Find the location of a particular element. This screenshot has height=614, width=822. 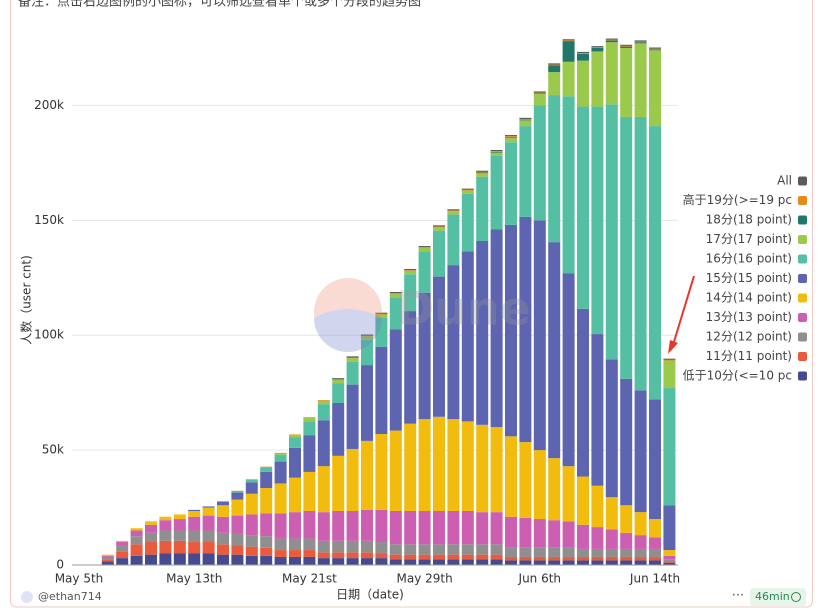

x-tick-label: May 5th is located at coordinates (79, 579).